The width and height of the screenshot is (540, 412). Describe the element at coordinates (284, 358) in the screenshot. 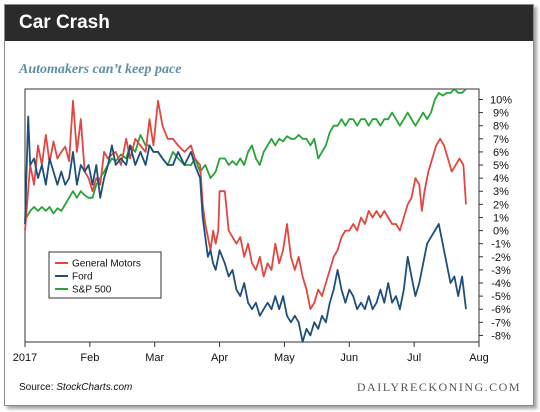

I see `x-tick-label: May` at that location.